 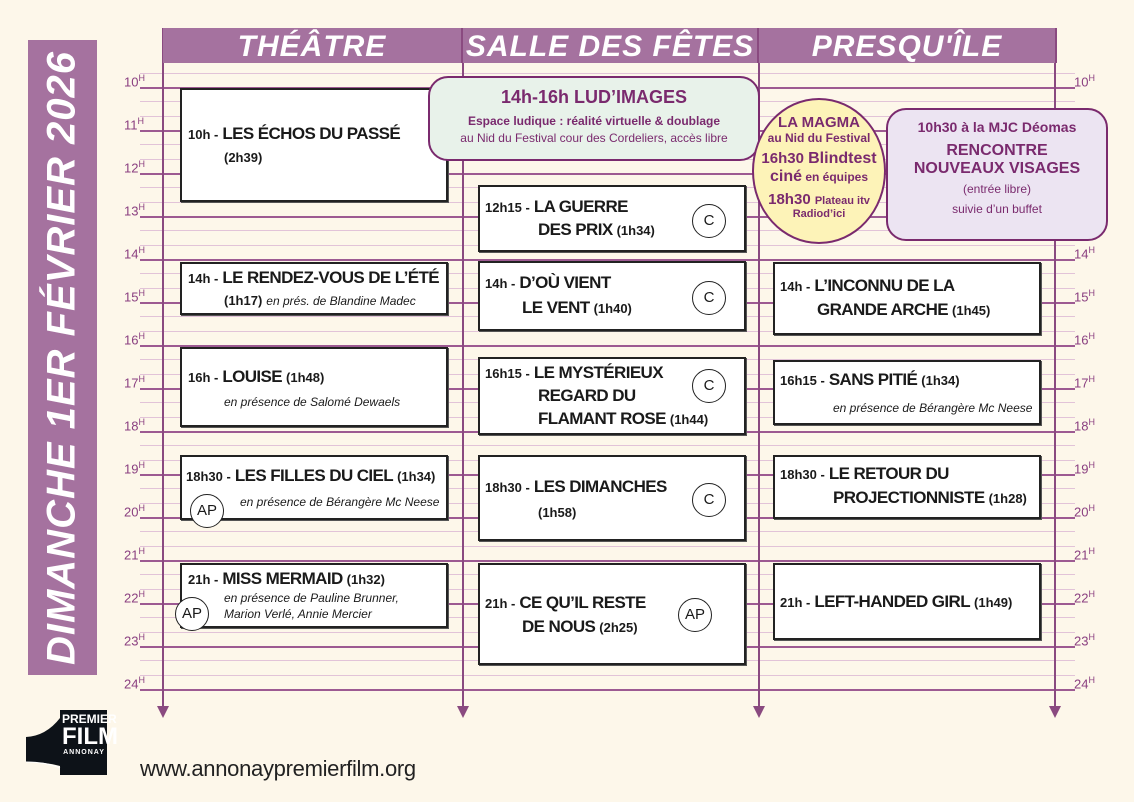 I want to click on mjc-title: RENCONTRE, so click(x=997, y=150).